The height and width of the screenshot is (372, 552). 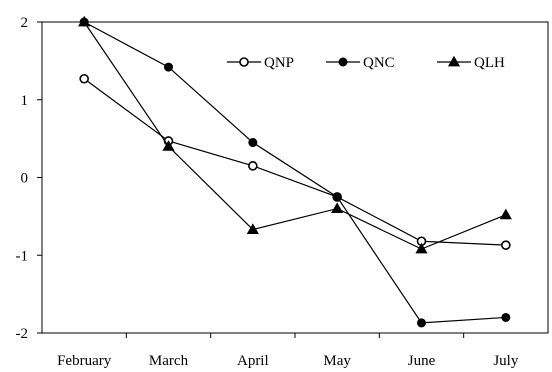 What do you see at coordinates (253, 361) in the screenshot?
I see `x-tick-label: April` at bounding box center [253, 361].